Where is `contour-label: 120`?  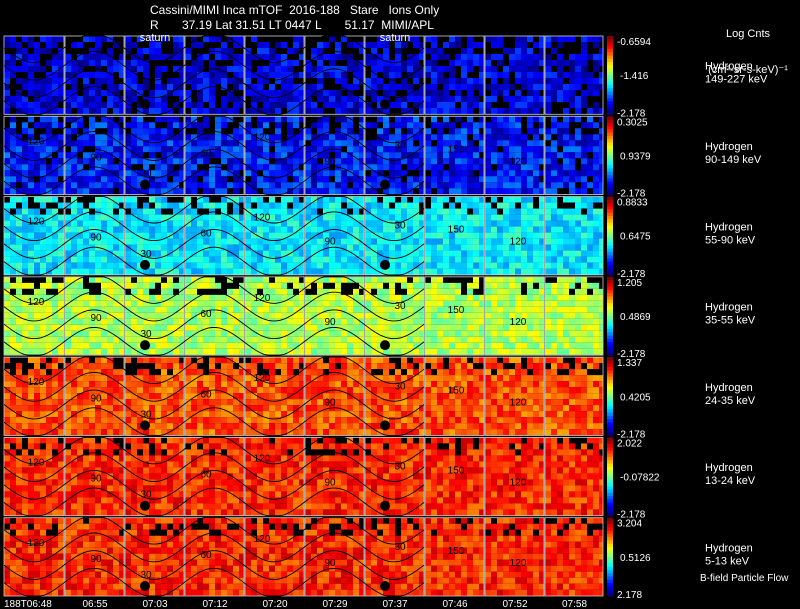
contour-label: 120 is located at coordinates (262, 218).